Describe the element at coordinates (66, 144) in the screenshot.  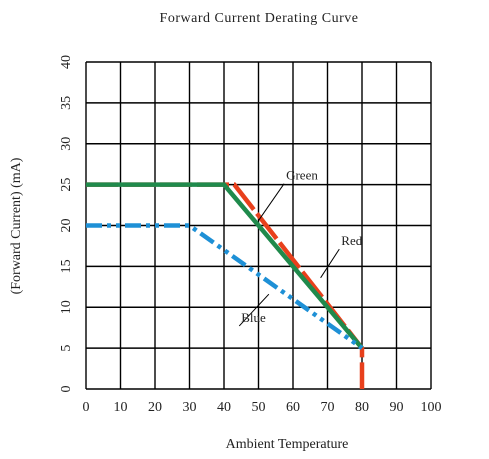
I see `y-tick-label: 30` at that location.